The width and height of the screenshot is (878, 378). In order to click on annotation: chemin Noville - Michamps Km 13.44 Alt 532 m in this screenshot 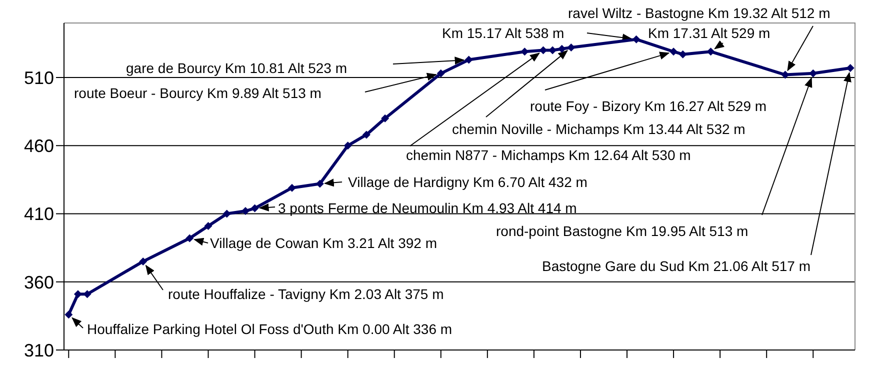, I will do `click(599, 129)`.